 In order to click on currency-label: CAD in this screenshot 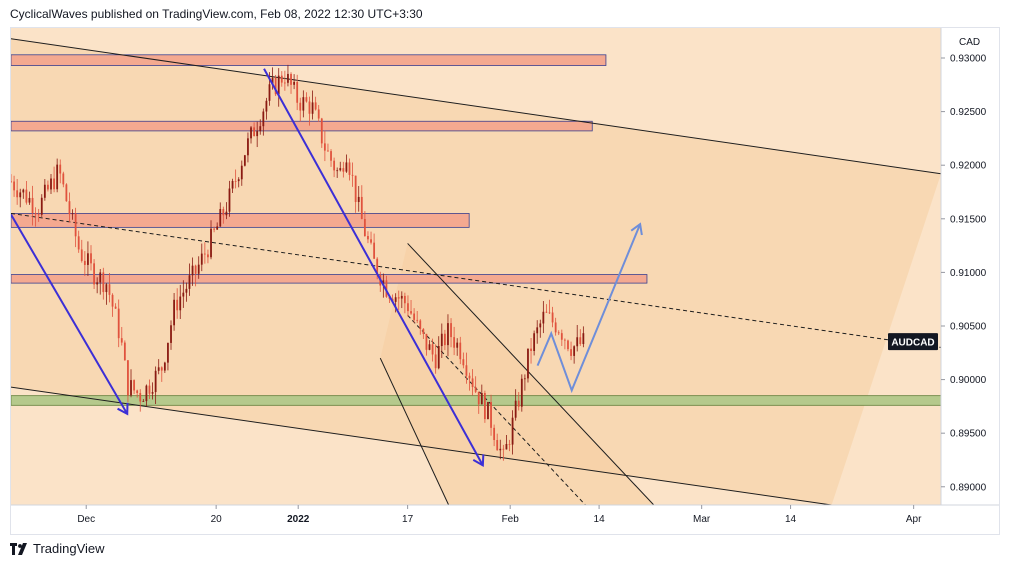, I will do `click(969, 42)`.